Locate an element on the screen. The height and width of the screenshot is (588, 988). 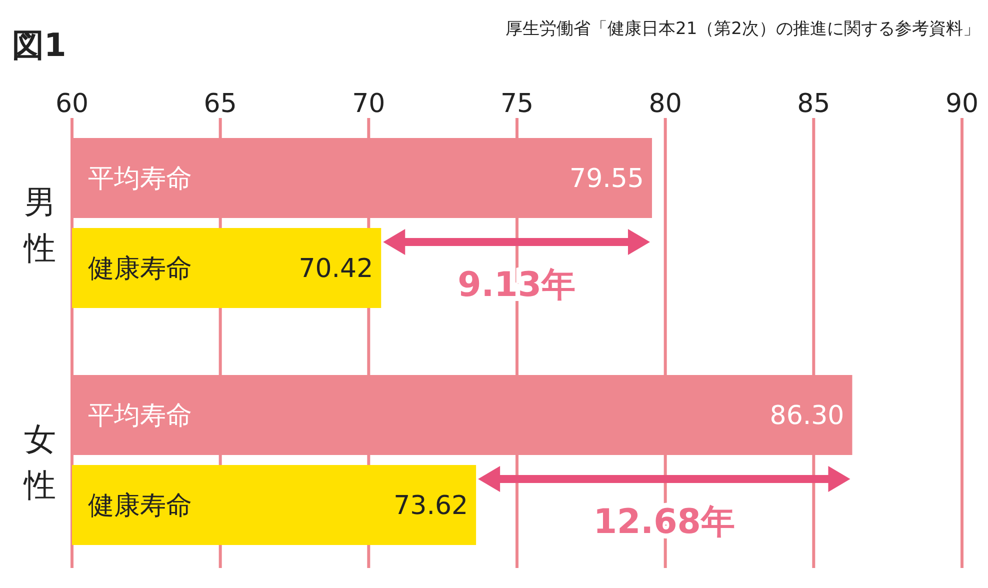
chart-title: 図1 is located at coordinates (39, 45).